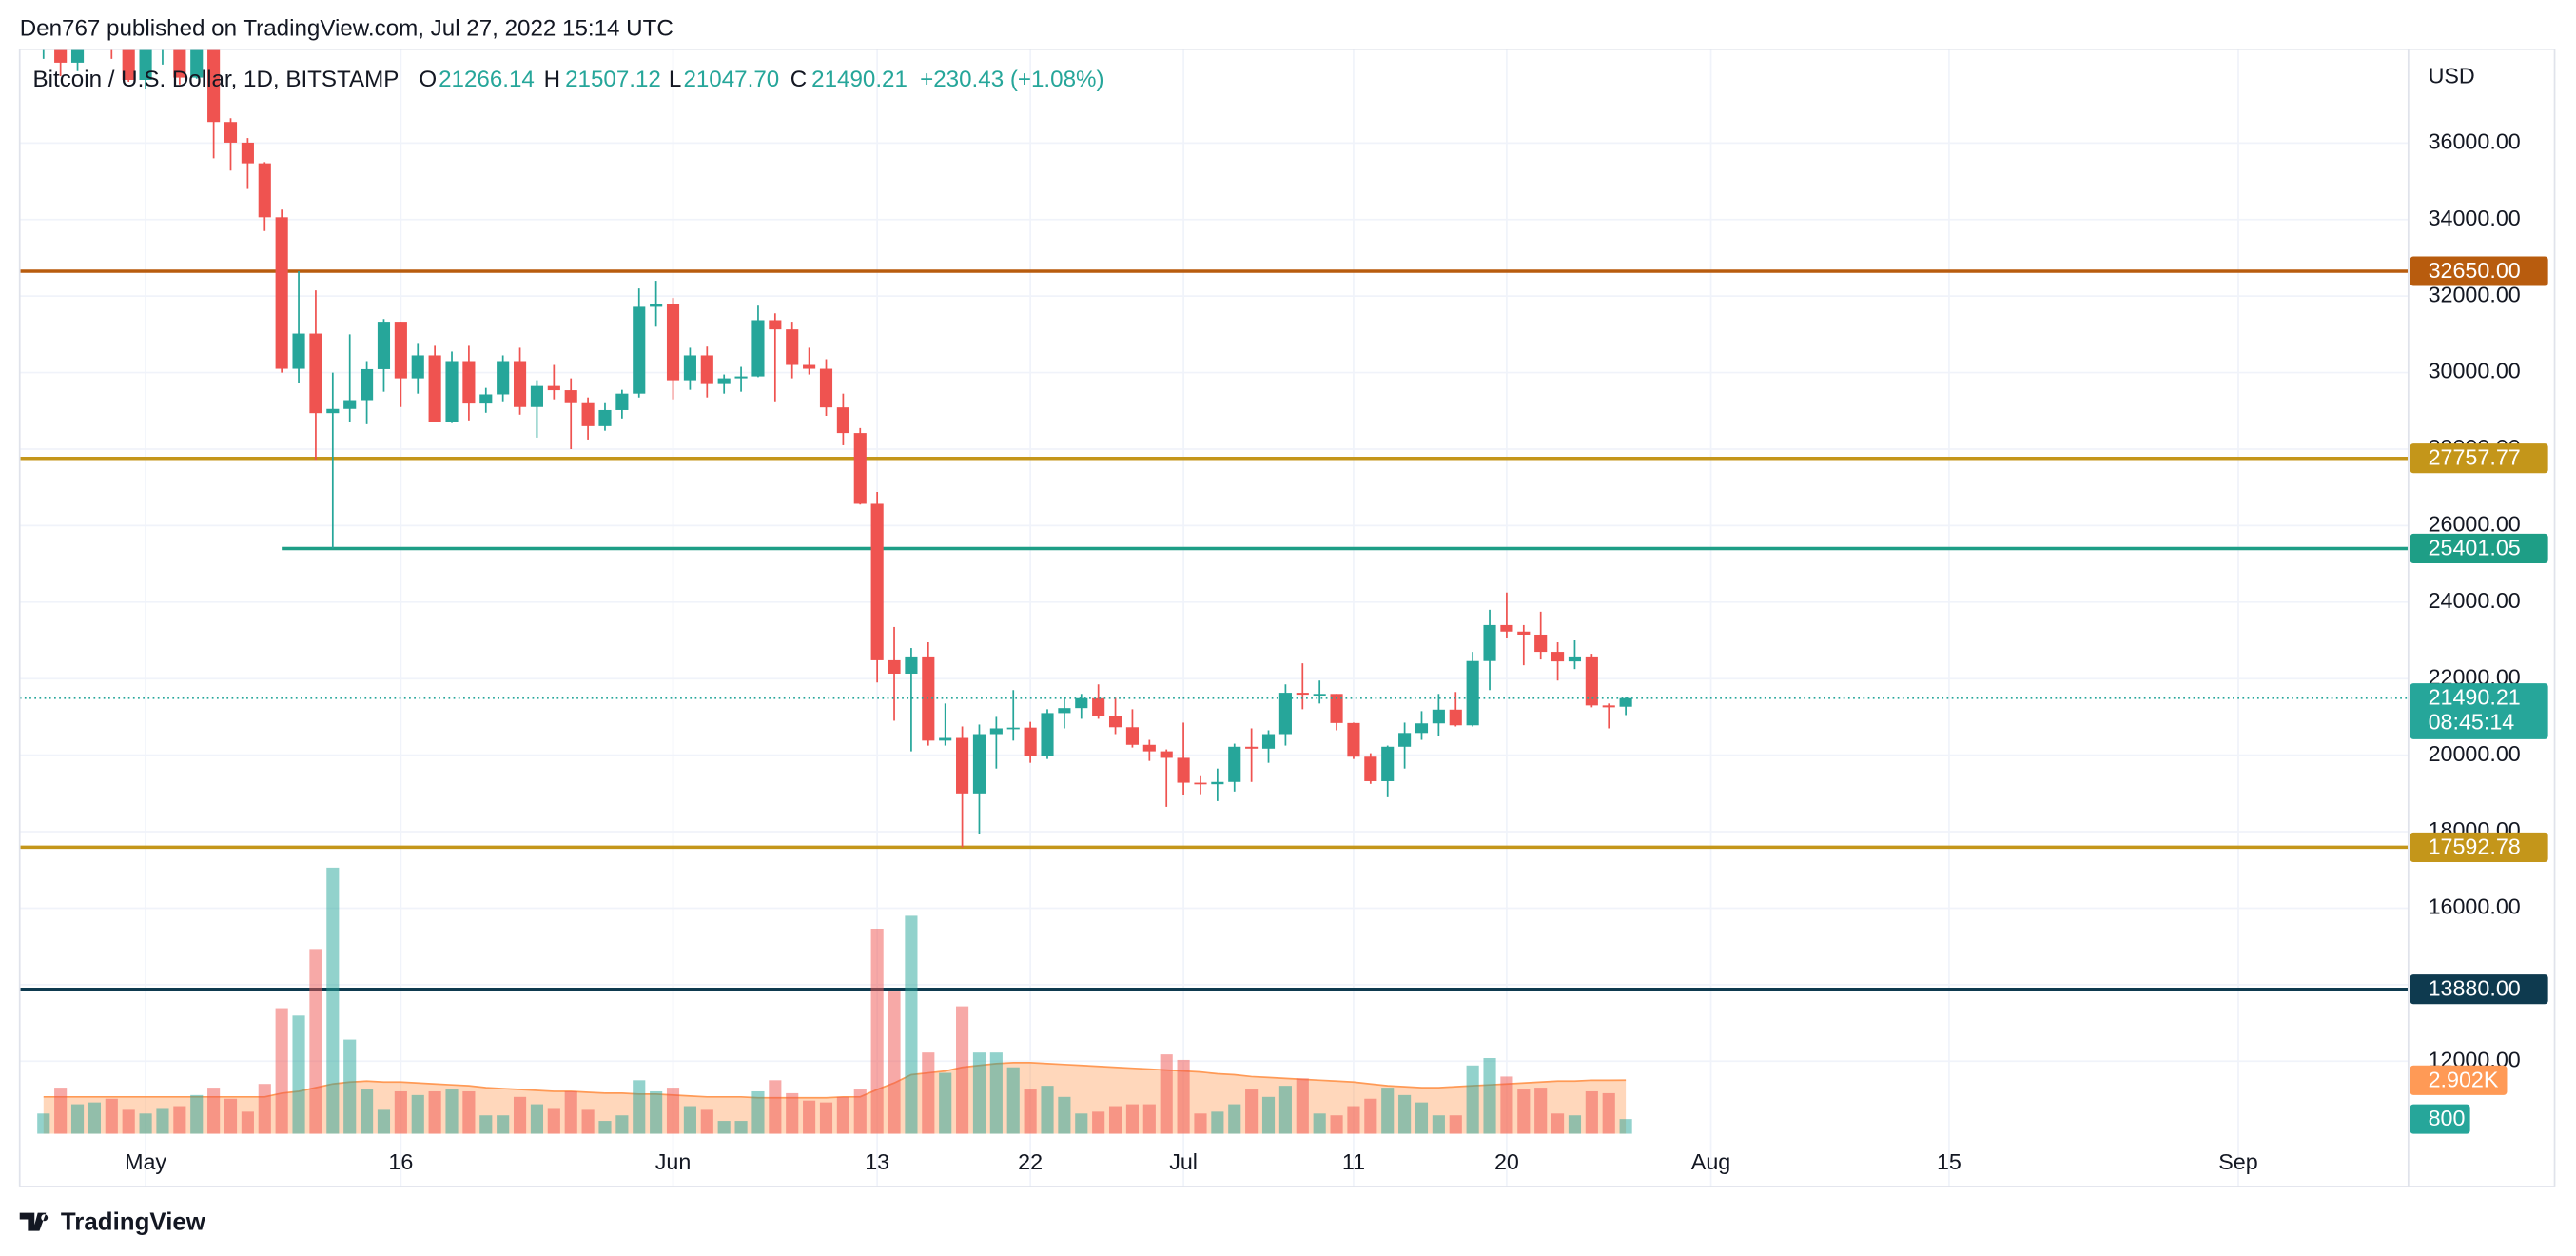 Image resolution: width=2576 pixels, height=1256 pixels. I want to click on symbol-title: Bitcoin / U.S. Dollar, 1D, BITSTAMP, so click(216, 79).